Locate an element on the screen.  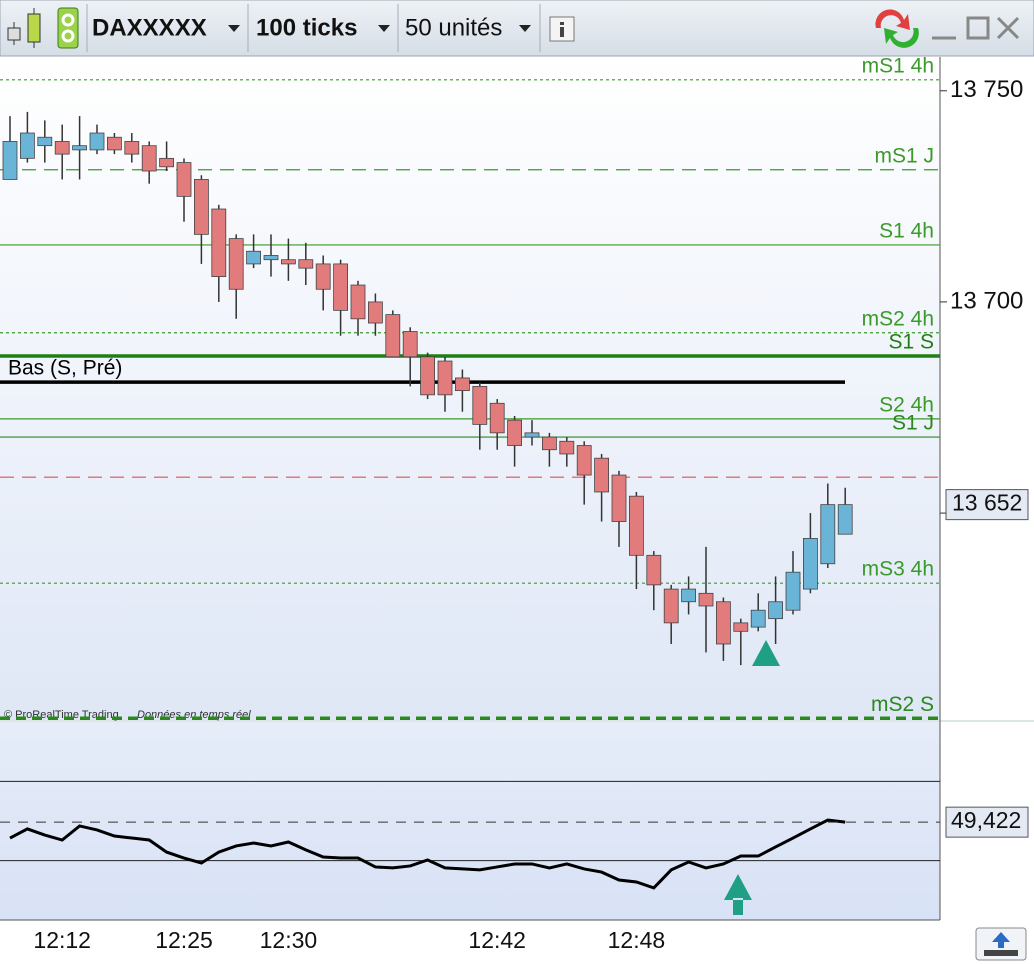
scroll-button is located at coordinates (1001, 944).